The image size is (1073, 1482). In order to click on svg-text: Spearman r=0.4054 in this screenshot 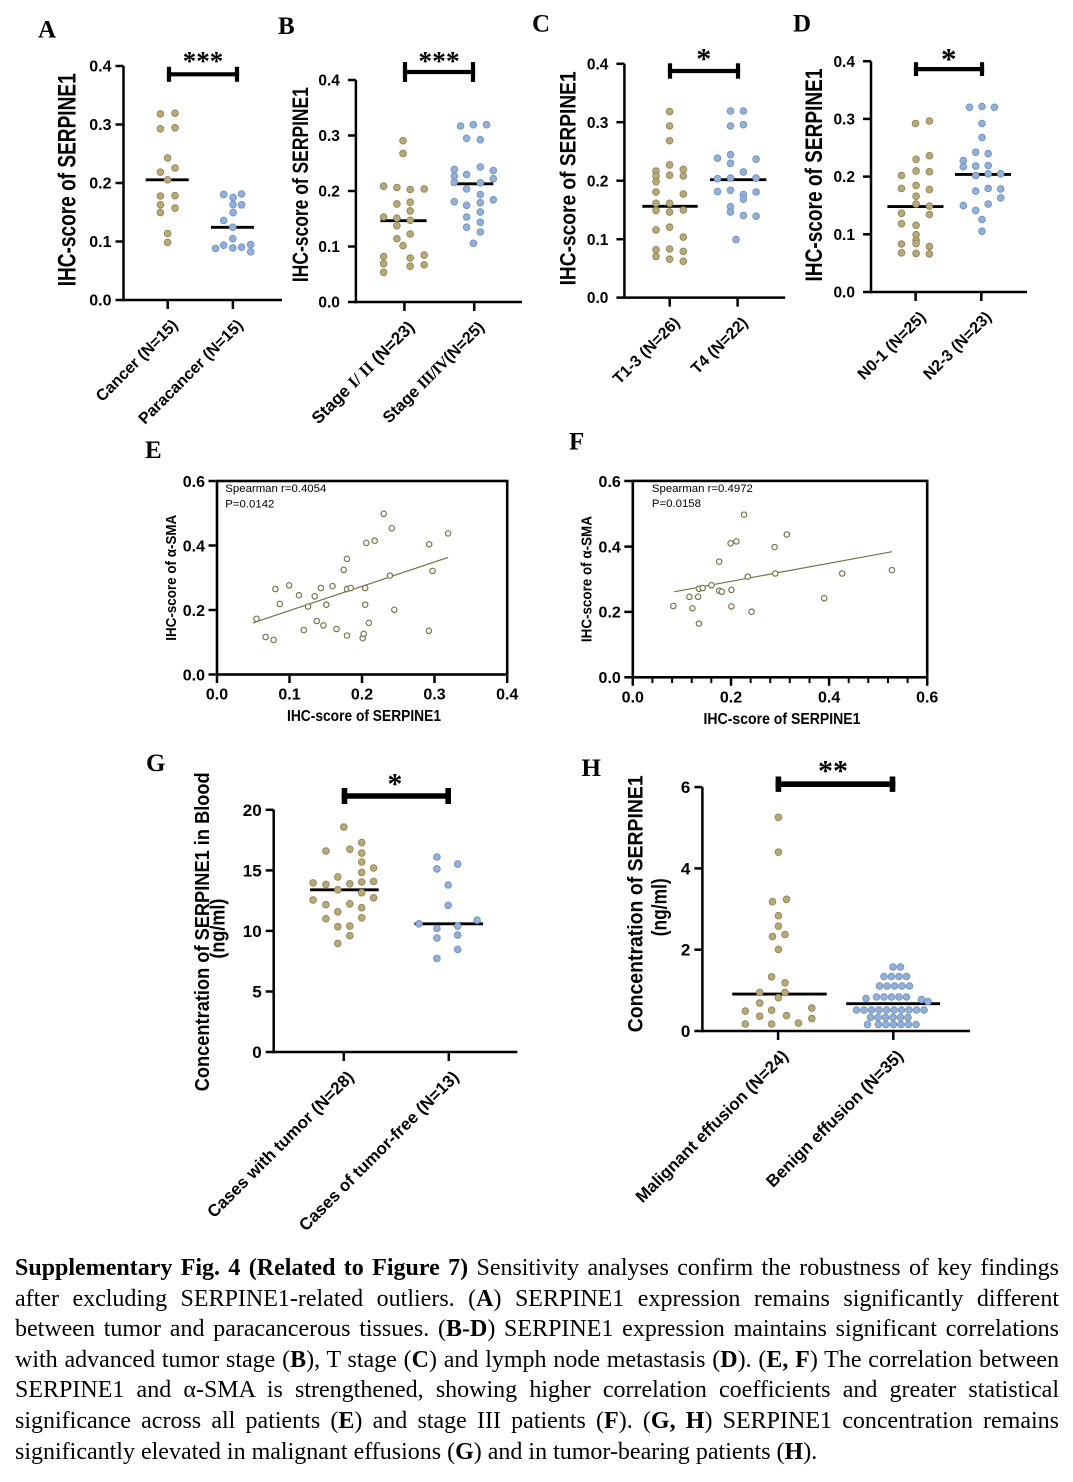, I will do `click(275, 489)`.